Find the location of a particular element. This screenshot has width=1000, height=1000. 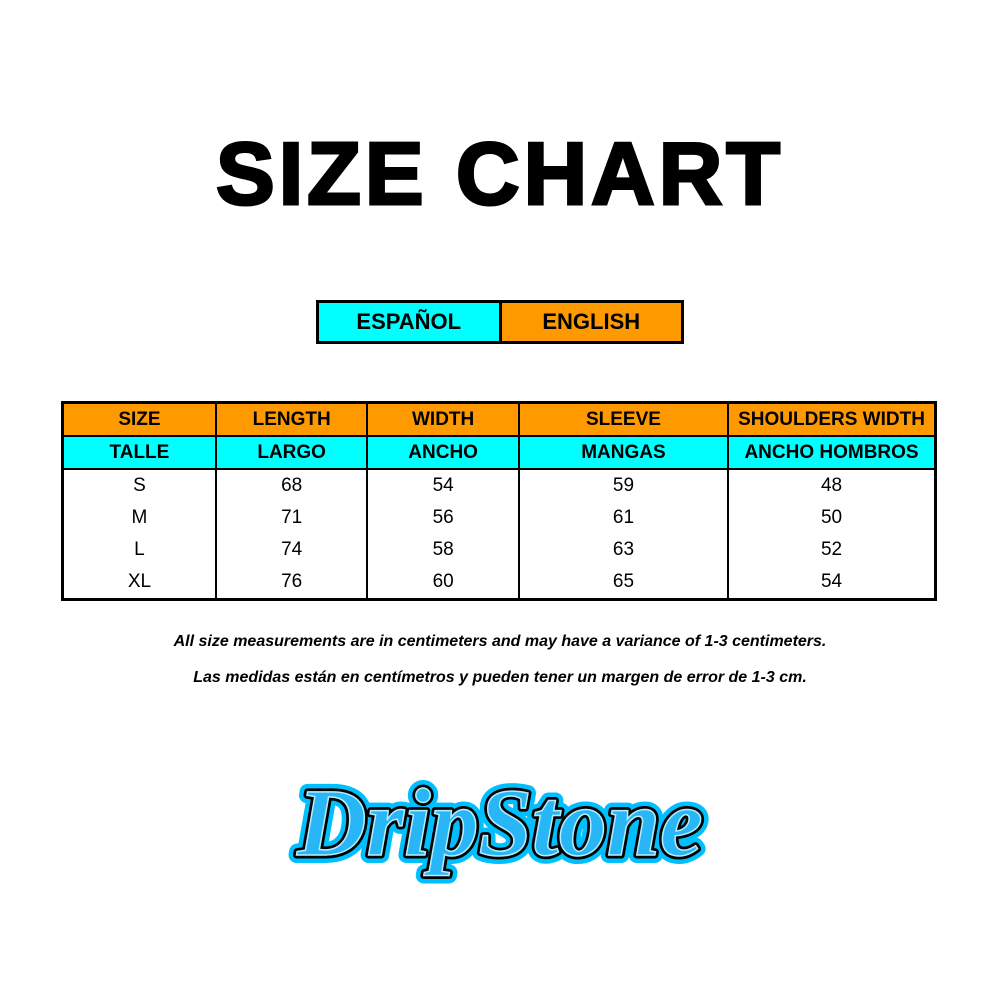

table-cell: 68 is located at coordinates (291, 485).